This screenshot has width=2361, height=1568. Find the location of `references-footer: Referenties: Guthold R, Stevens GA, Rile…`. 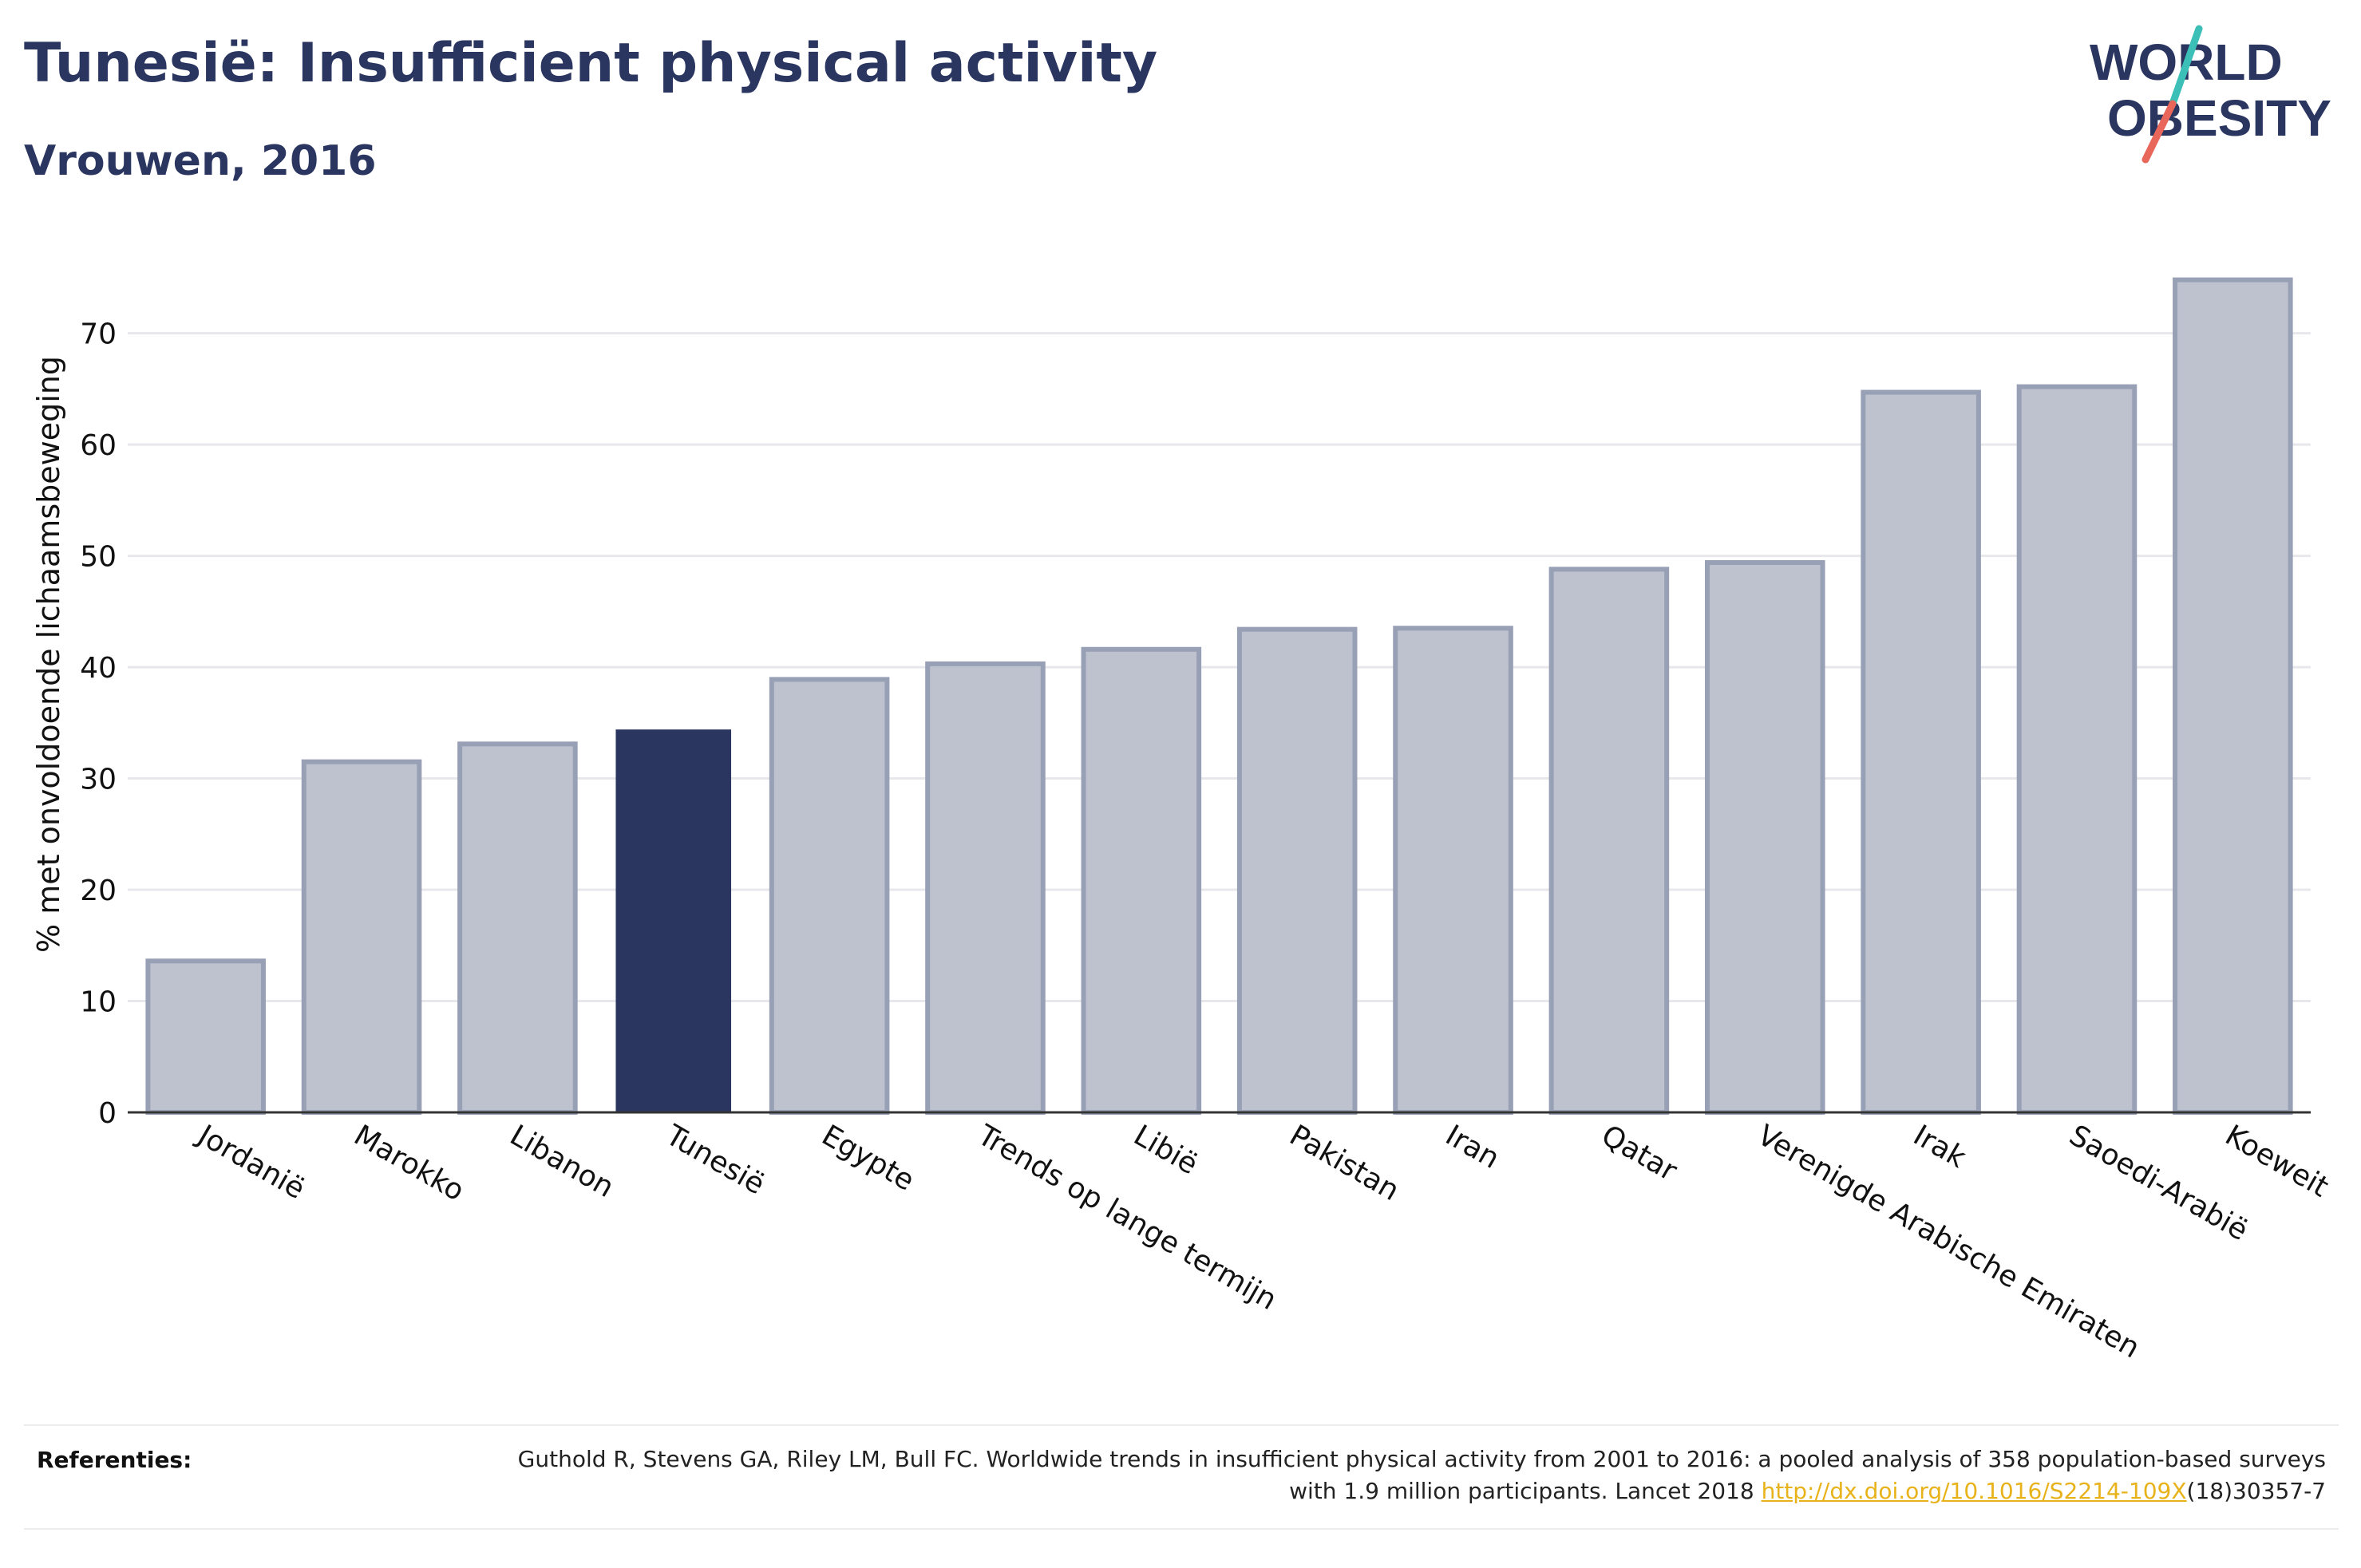

references-footer: Referenties: Guthold R, Stevens GA, Rile… is located at coordinates (1181, 1477).